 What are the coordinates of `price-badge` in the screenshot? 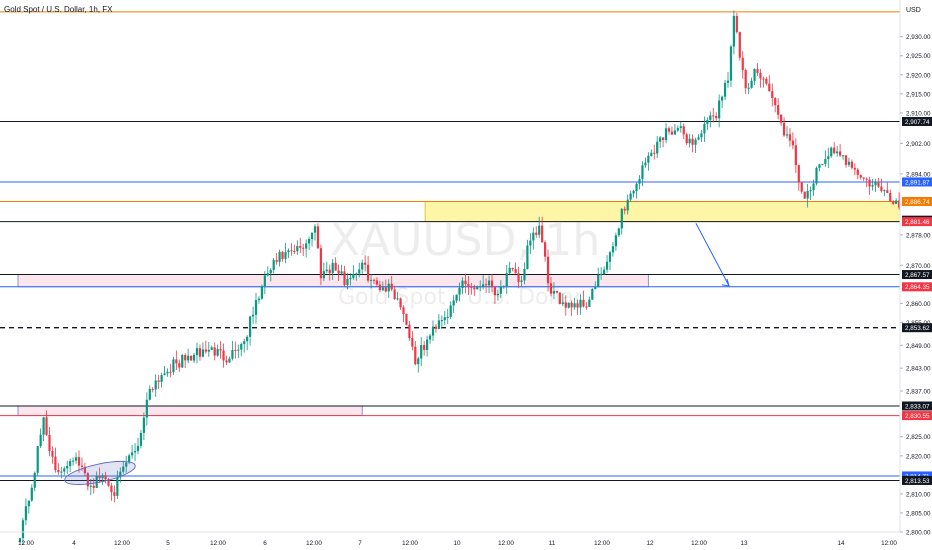 It's located at (917, 121).